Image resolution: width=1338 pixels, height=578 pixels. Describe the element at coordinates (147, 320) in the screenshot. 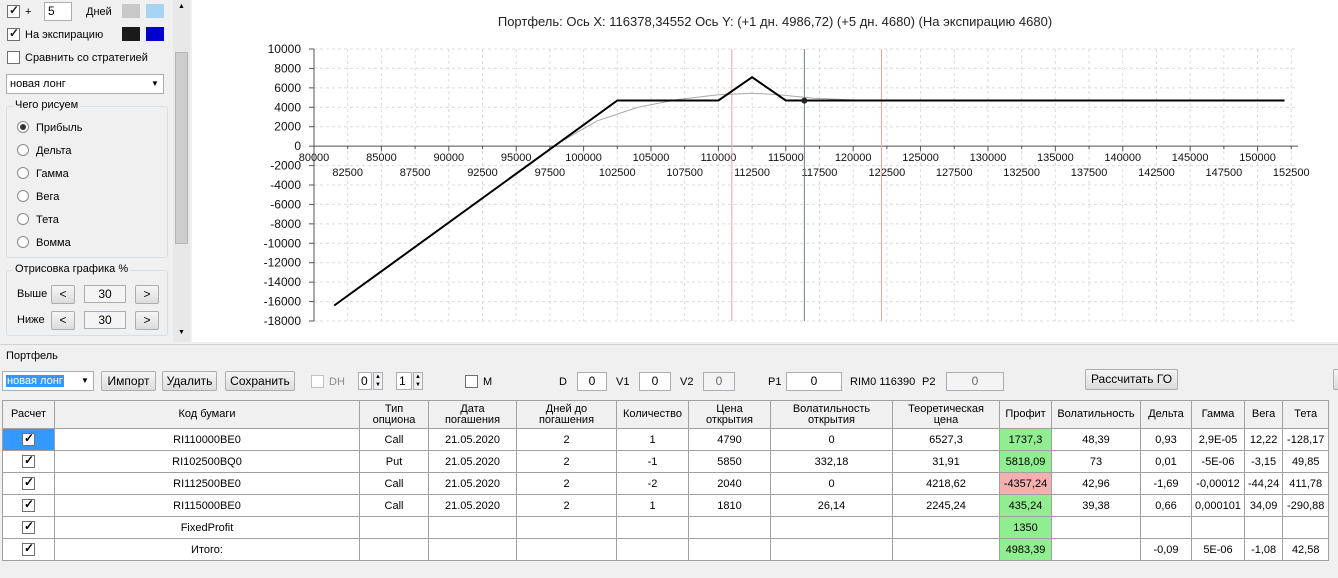

I see `below-increase-button: >` at that location.